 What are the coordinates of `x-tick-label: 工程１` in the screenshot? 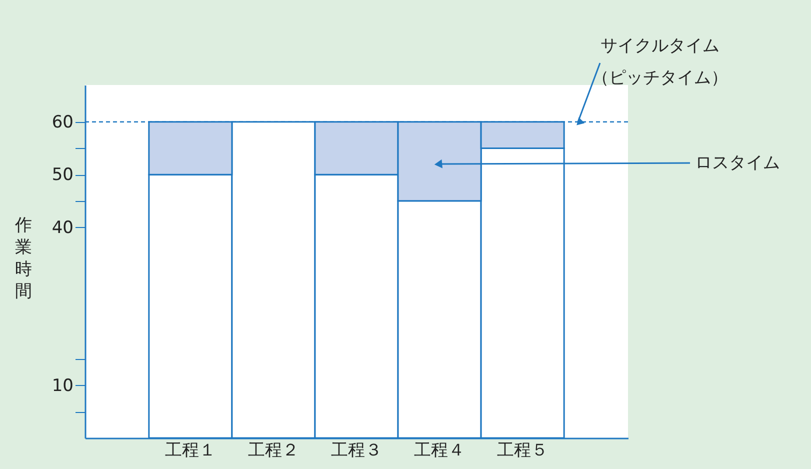 It's located at (190, 450).